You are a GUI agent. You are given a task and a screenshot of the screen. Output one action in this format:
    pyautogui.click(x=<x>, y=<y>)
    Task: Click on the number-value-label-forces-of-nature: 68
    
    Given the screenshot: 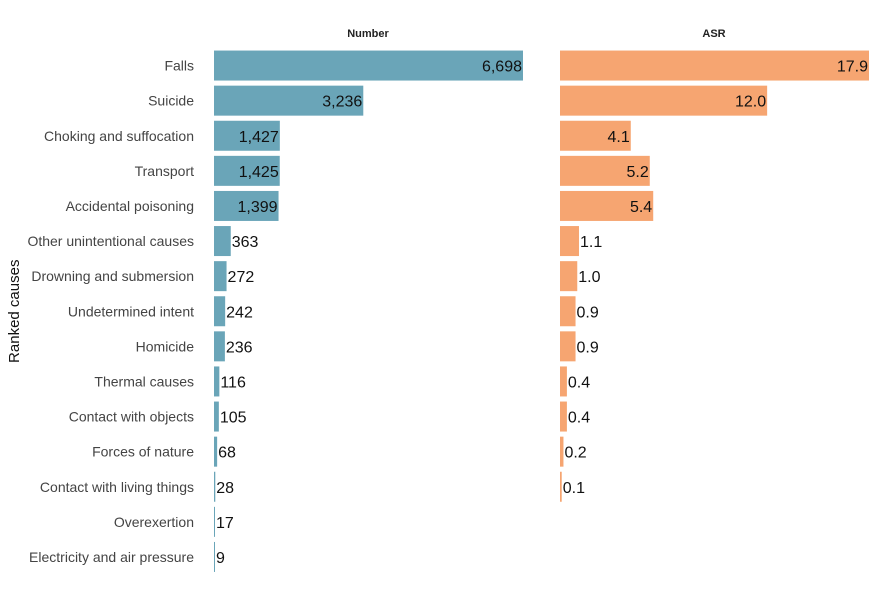 What is the action you would take?
    pyautogui.click(x=227, y=453)
    